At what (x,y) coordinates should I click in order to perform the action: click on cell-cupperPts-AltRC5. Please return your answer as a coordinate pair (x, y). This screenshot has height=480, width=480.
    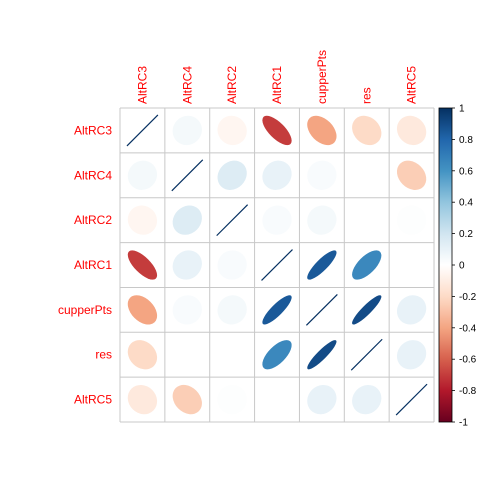
    Looking at the image, I should click on (411, 310).